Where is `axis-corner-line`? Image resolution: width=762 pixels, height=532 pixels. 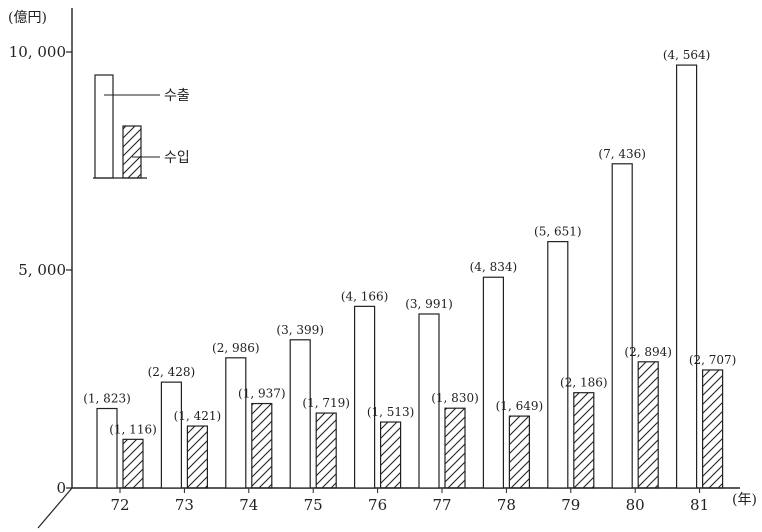
axis-corner-line is located at coordinates (55, 508).